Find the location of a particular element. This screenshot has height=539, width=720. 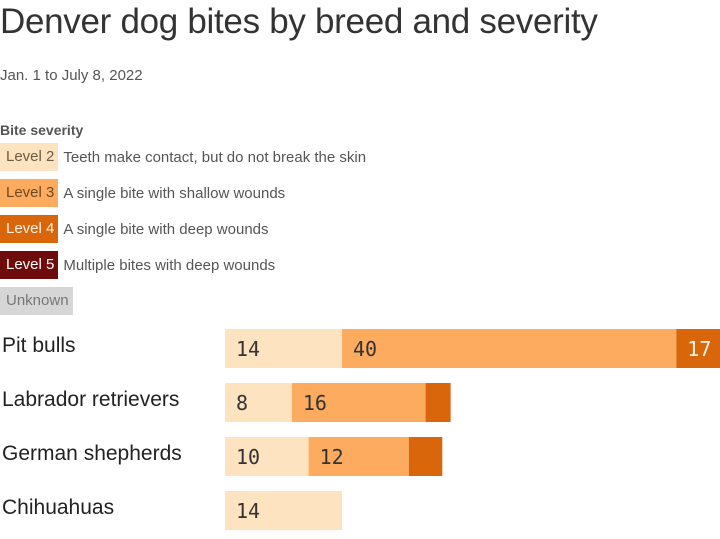

legend-item-level5: Level 5 Multiple bites with deep wounds is located at coordinates (137, 265).